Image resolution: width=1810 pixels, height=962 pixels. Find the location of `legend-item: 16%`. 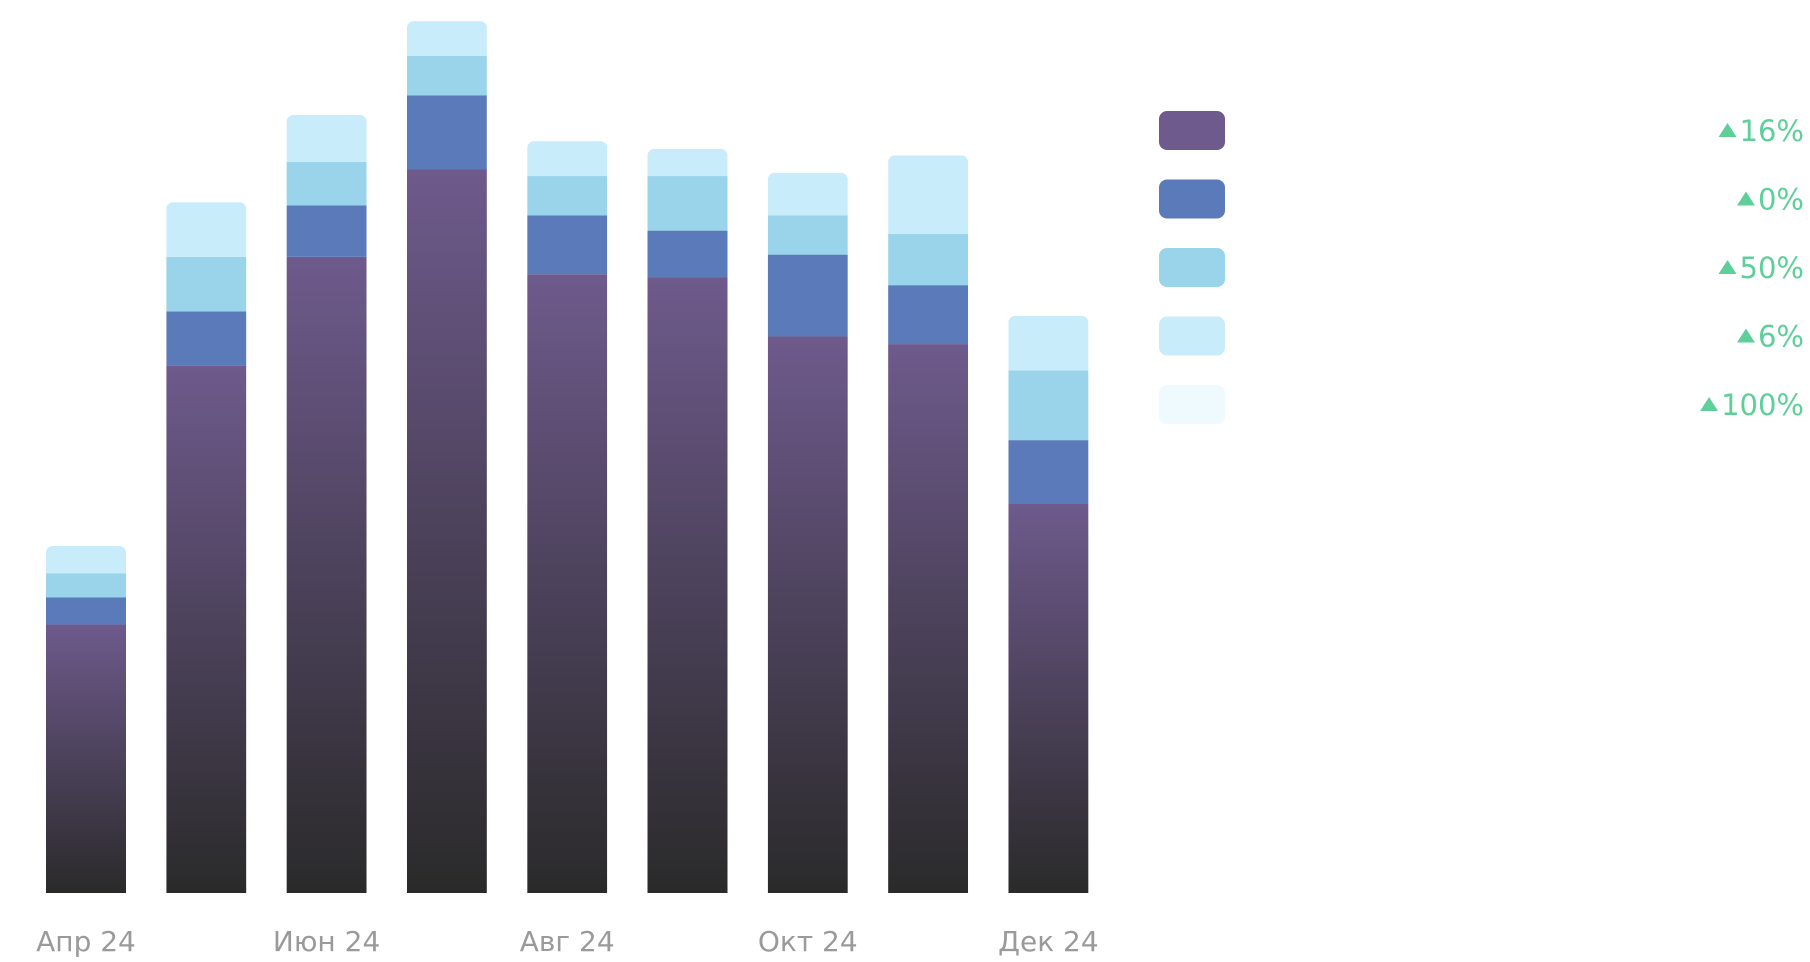

legend-item: 16% is located at coordinates (1481, 130).